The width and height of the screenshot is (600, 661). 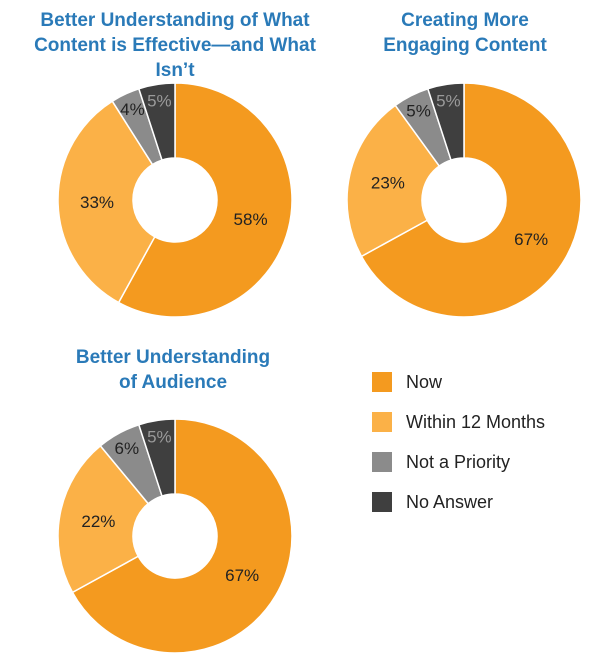 I want to click on legend-label-now: Now, so click(x=424, y=381).